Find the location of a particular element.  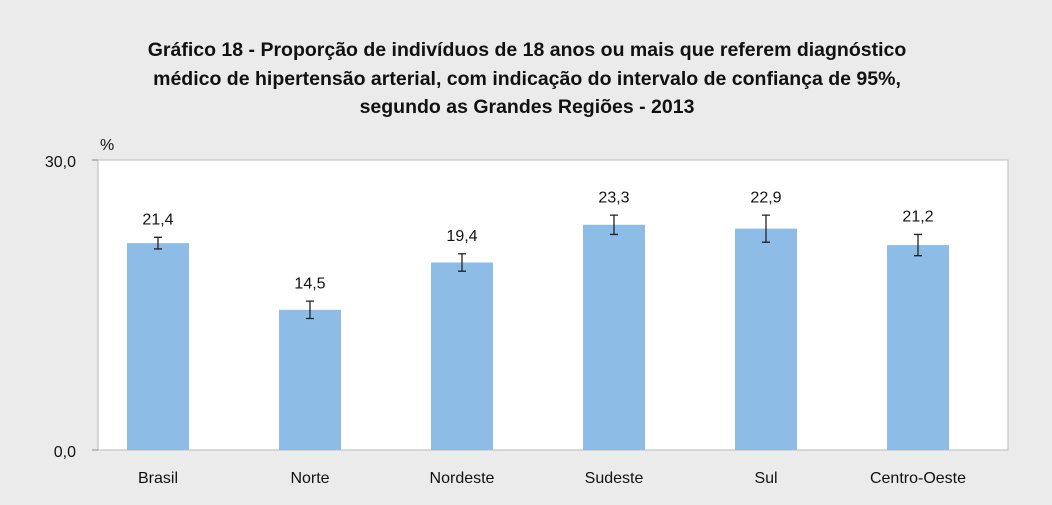

value-label: 21,2 is located at coordinates (917, 217).